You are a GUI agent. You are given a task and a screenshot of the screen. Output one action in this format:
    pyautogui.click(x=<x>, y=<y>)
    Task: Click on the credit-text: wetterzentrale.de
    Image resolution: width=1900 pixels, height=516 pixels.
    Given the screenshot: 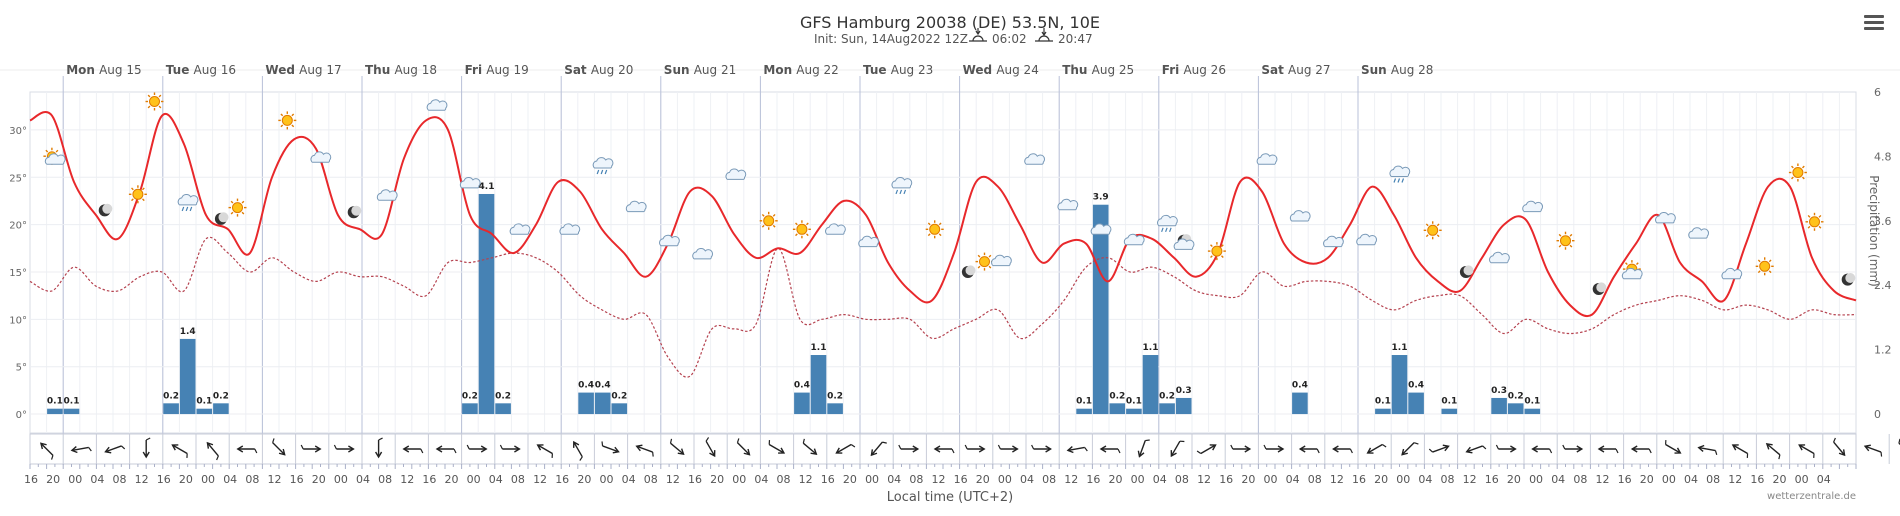 What is the action you would take?
    pyautogui.click(x=1811, y=496)
    